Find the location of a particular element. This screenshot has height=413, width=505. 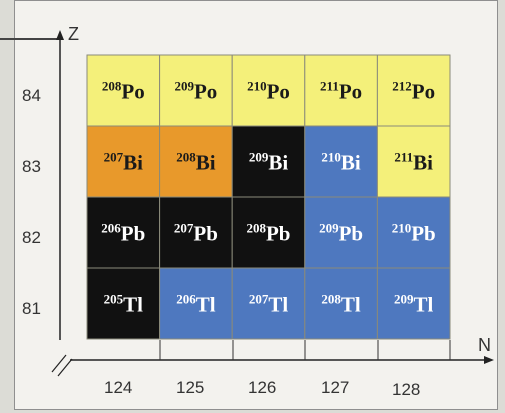

nuclide-cell-208po is located at coordinates (123, 90).